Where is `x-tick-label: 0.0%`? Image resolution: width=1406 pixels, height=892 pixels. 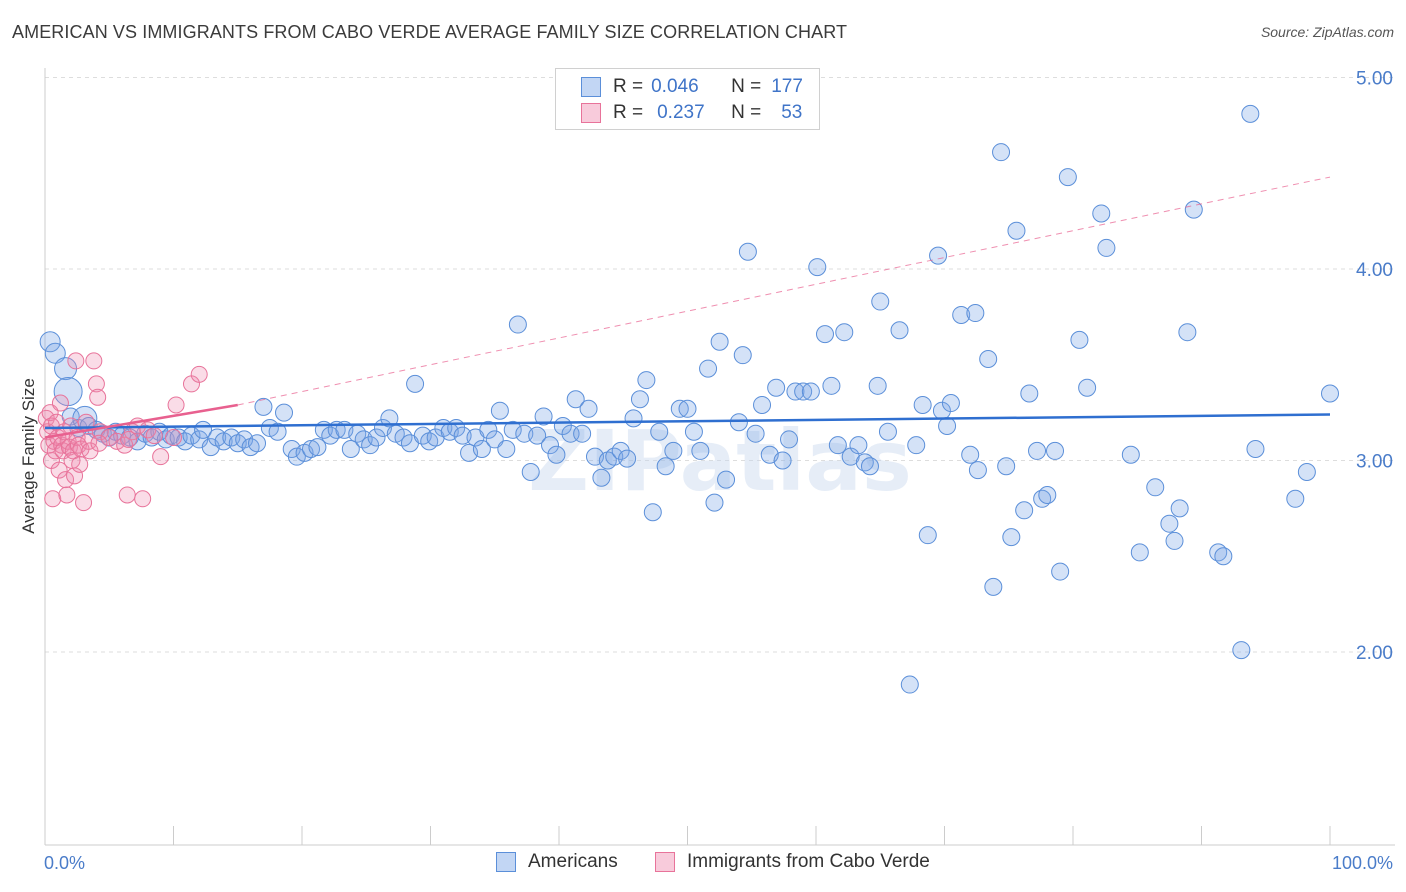
x-tick-label: 0.0% is located at coordinates (64, 863).